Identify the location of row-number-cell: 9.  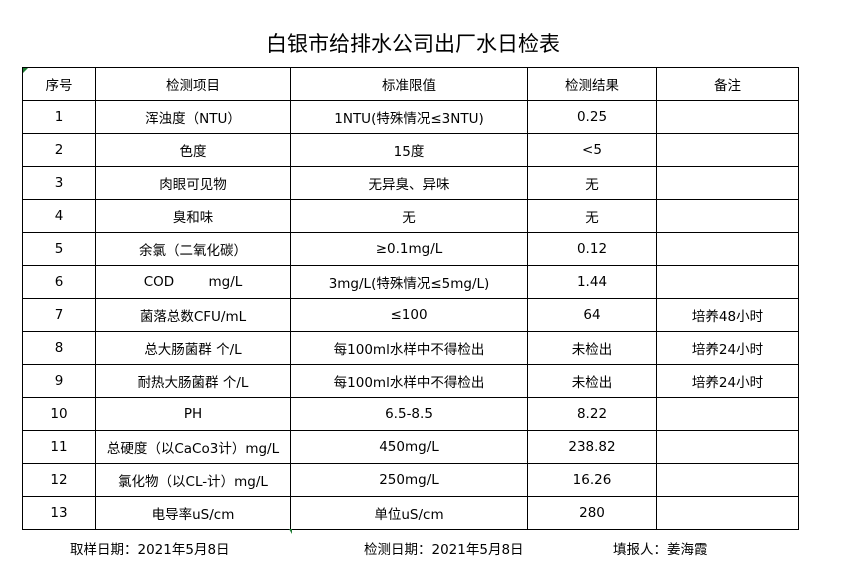
(59, 381).